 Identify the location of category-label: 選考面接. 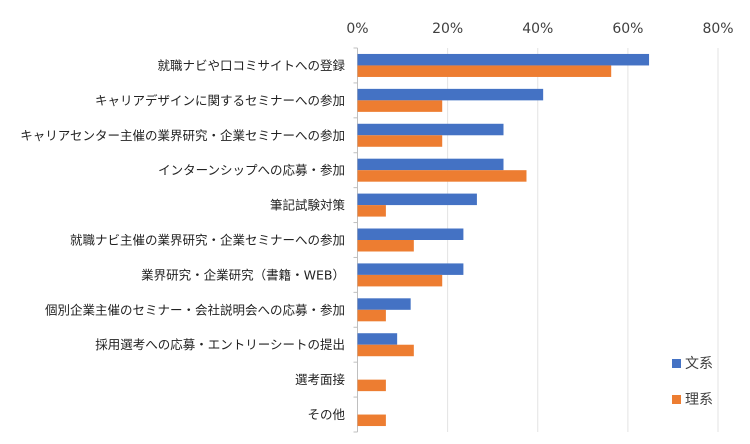
(320, 379).